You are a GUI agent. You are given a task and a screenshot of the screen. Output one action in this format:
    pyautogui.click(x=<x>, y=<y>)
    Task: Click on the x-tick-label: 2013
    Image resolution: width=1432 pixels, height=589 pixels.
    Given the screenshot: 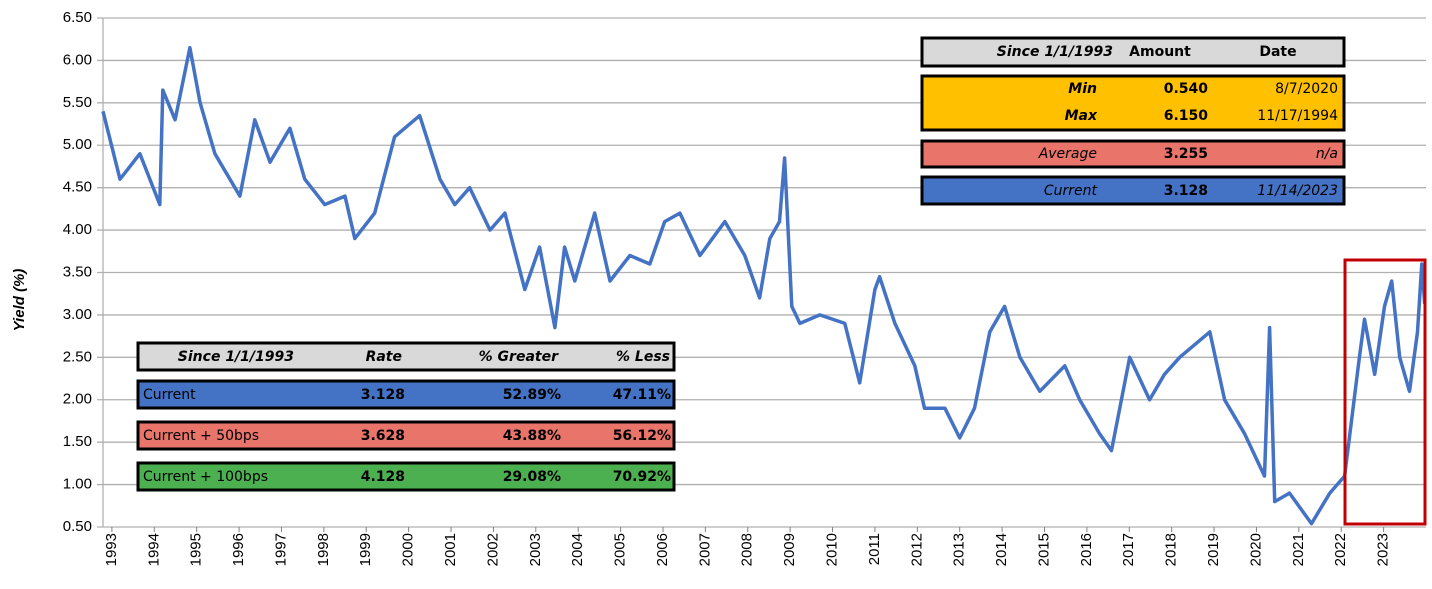 What is the action you would take?
    pyautogui.click(x=959, y=549)
    